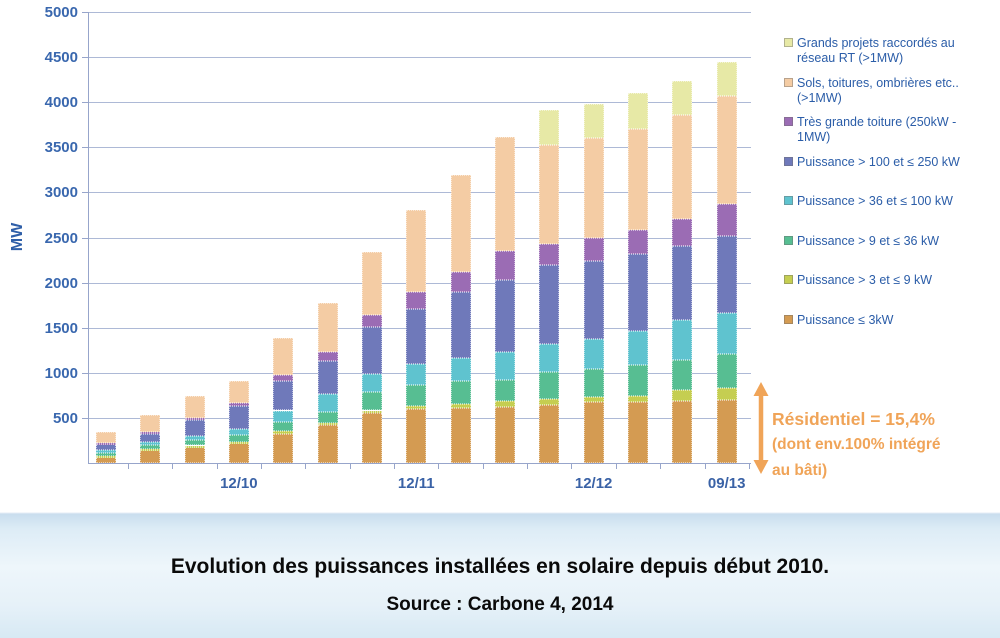 Image resolution: width=1000 pixels, height=638 pixels. What do you see at coordinates (682, 167) in the screenshot?
I see `bar-segment-s6-bar13` at bounding box center [682, 167].